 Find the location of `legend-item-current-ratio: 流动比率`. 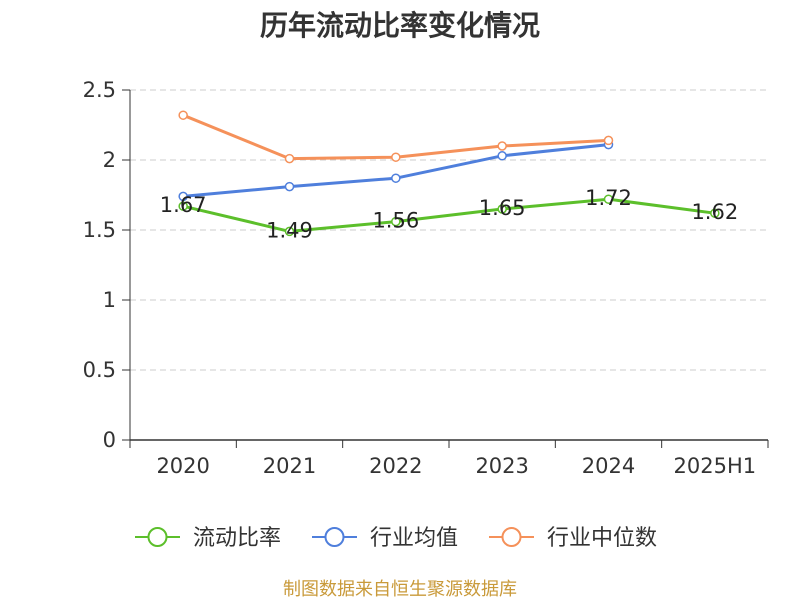

legend-item-current-ratio: 流动比率 is located at coordinates (208, 538).